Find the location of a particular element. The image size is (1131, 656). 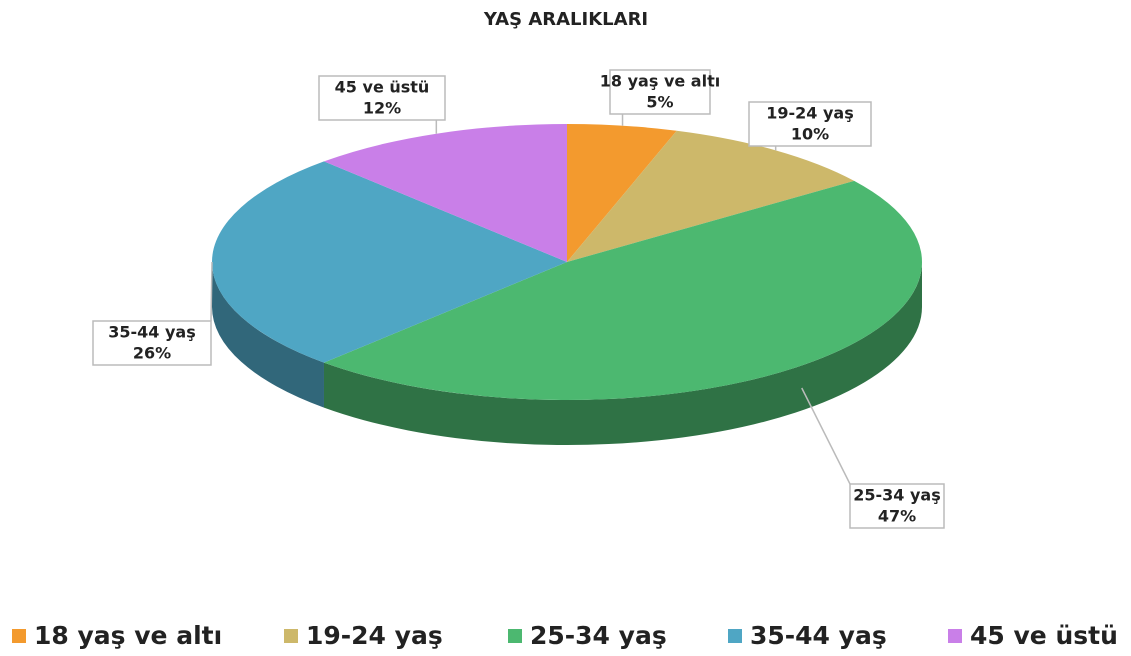

label-category: 45 ve üstü is located at coordinates (382, 87).